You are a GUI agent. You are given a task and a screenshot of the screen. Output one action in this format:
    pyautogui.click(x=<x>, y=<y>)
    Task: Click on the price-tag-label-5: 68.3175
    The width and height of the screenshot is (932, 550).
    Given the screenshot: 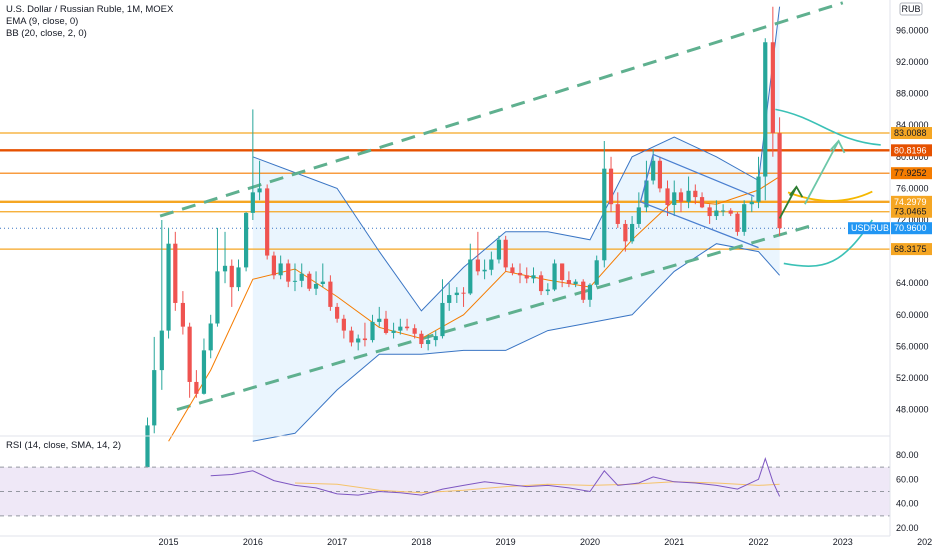 What is the action you would take?
    pyautogui.click(x=910, y=249)
    